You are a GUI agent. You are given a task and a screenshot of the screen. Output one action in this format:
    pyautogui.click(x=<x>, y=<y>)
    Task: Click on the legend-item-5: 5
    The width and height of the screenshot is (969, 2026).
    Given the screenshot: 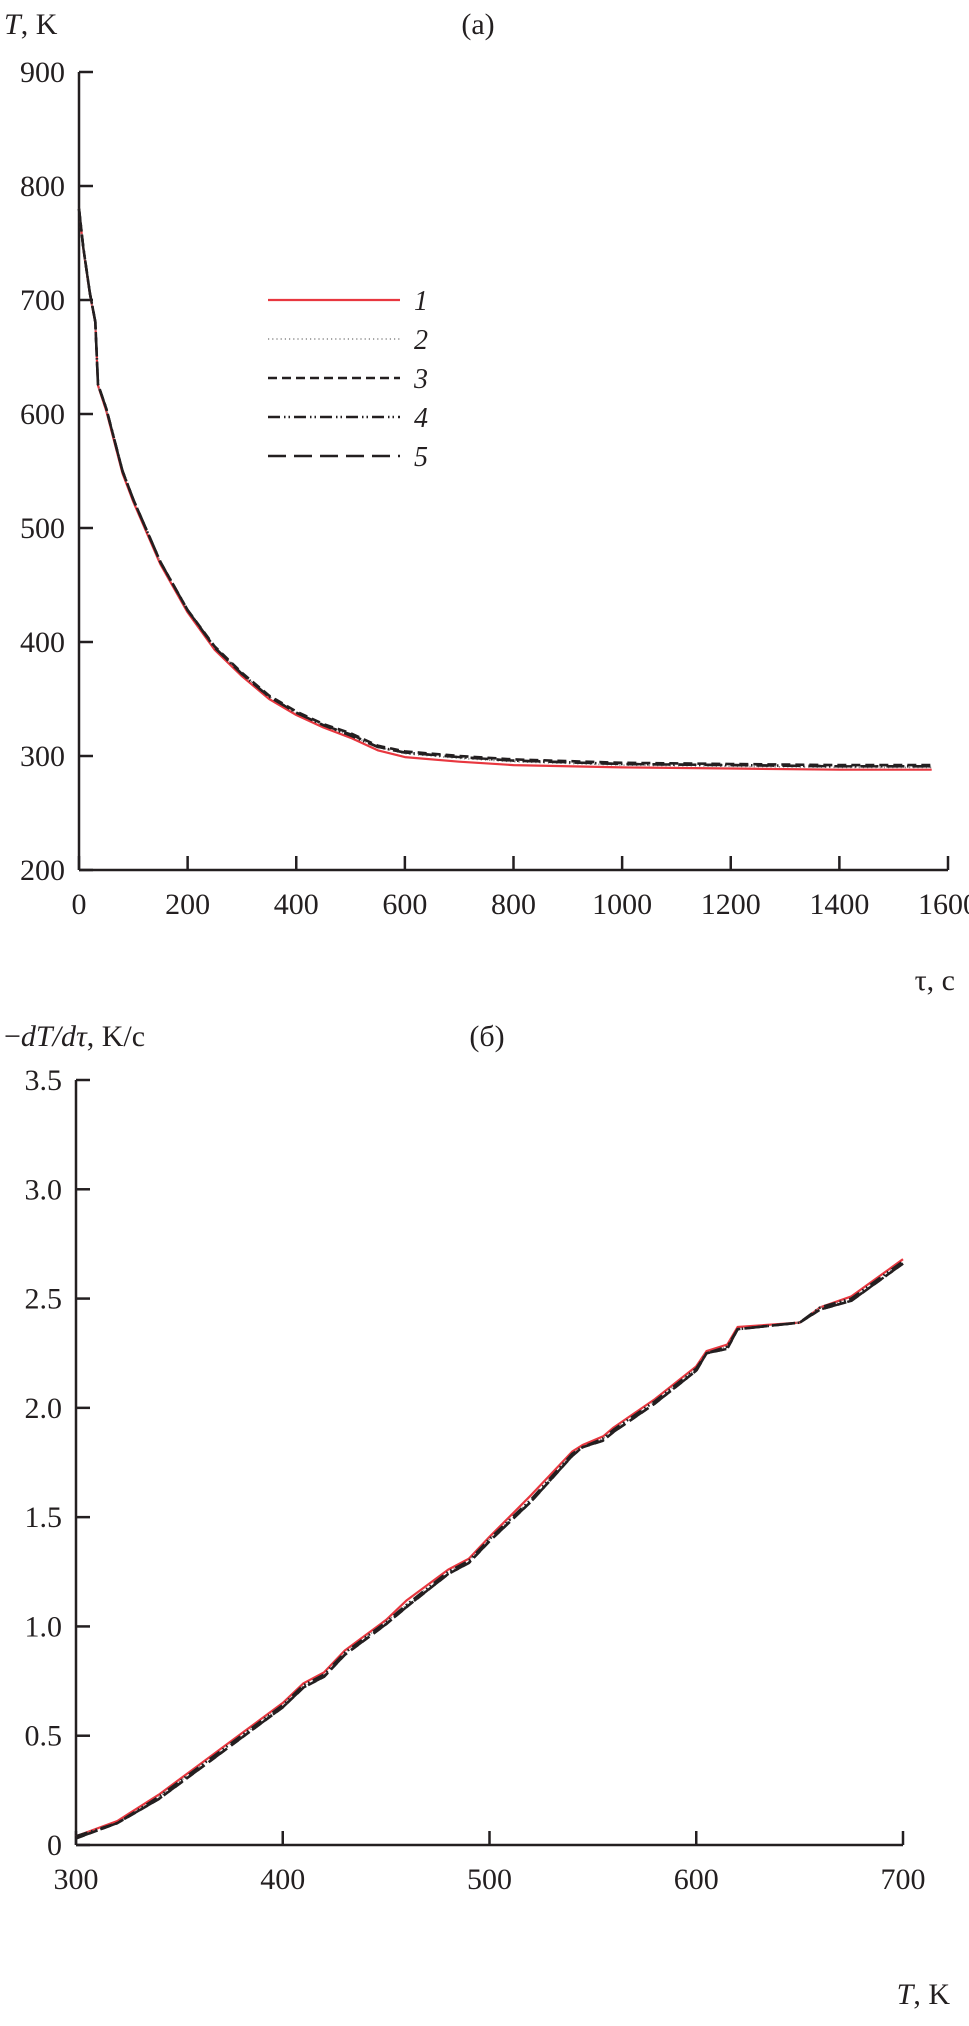 What is the action you would take?
    pyautogui.click(x=348, y=457)
    